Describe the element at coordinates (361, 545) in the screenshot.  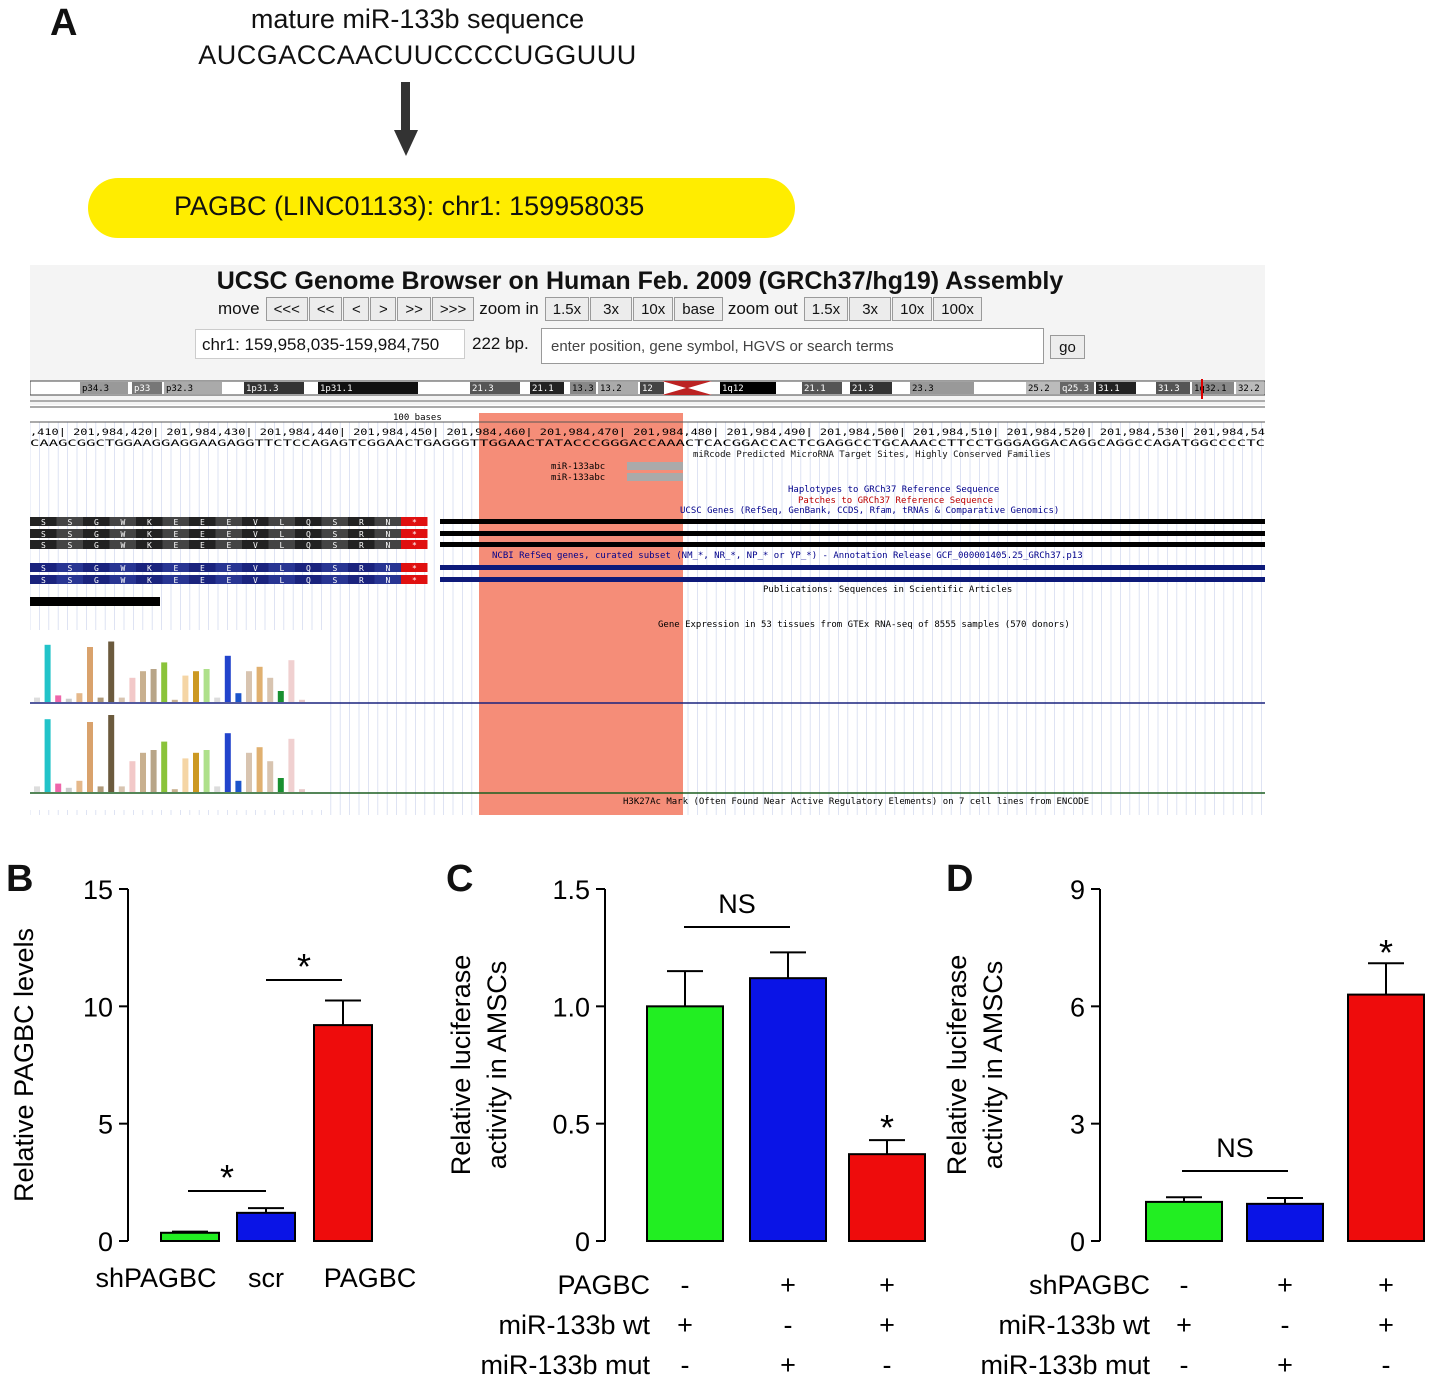
I see `amino-acid-label: R` at that location.